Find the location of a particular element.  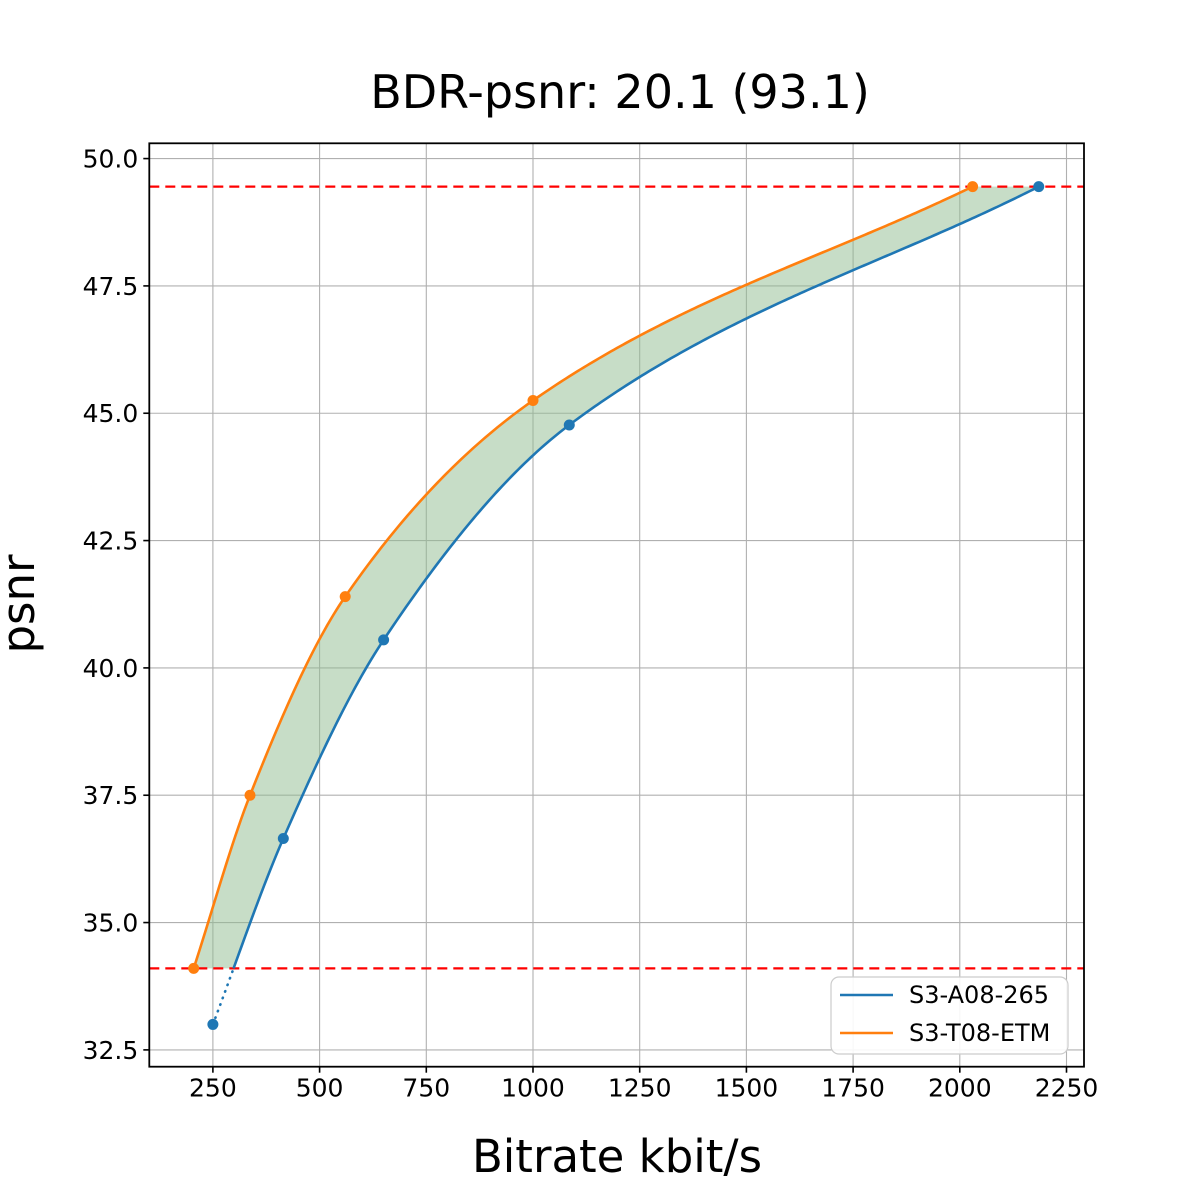

legend-label-series-1: S3-T08-ETM is located at coordinates (979, 1033).